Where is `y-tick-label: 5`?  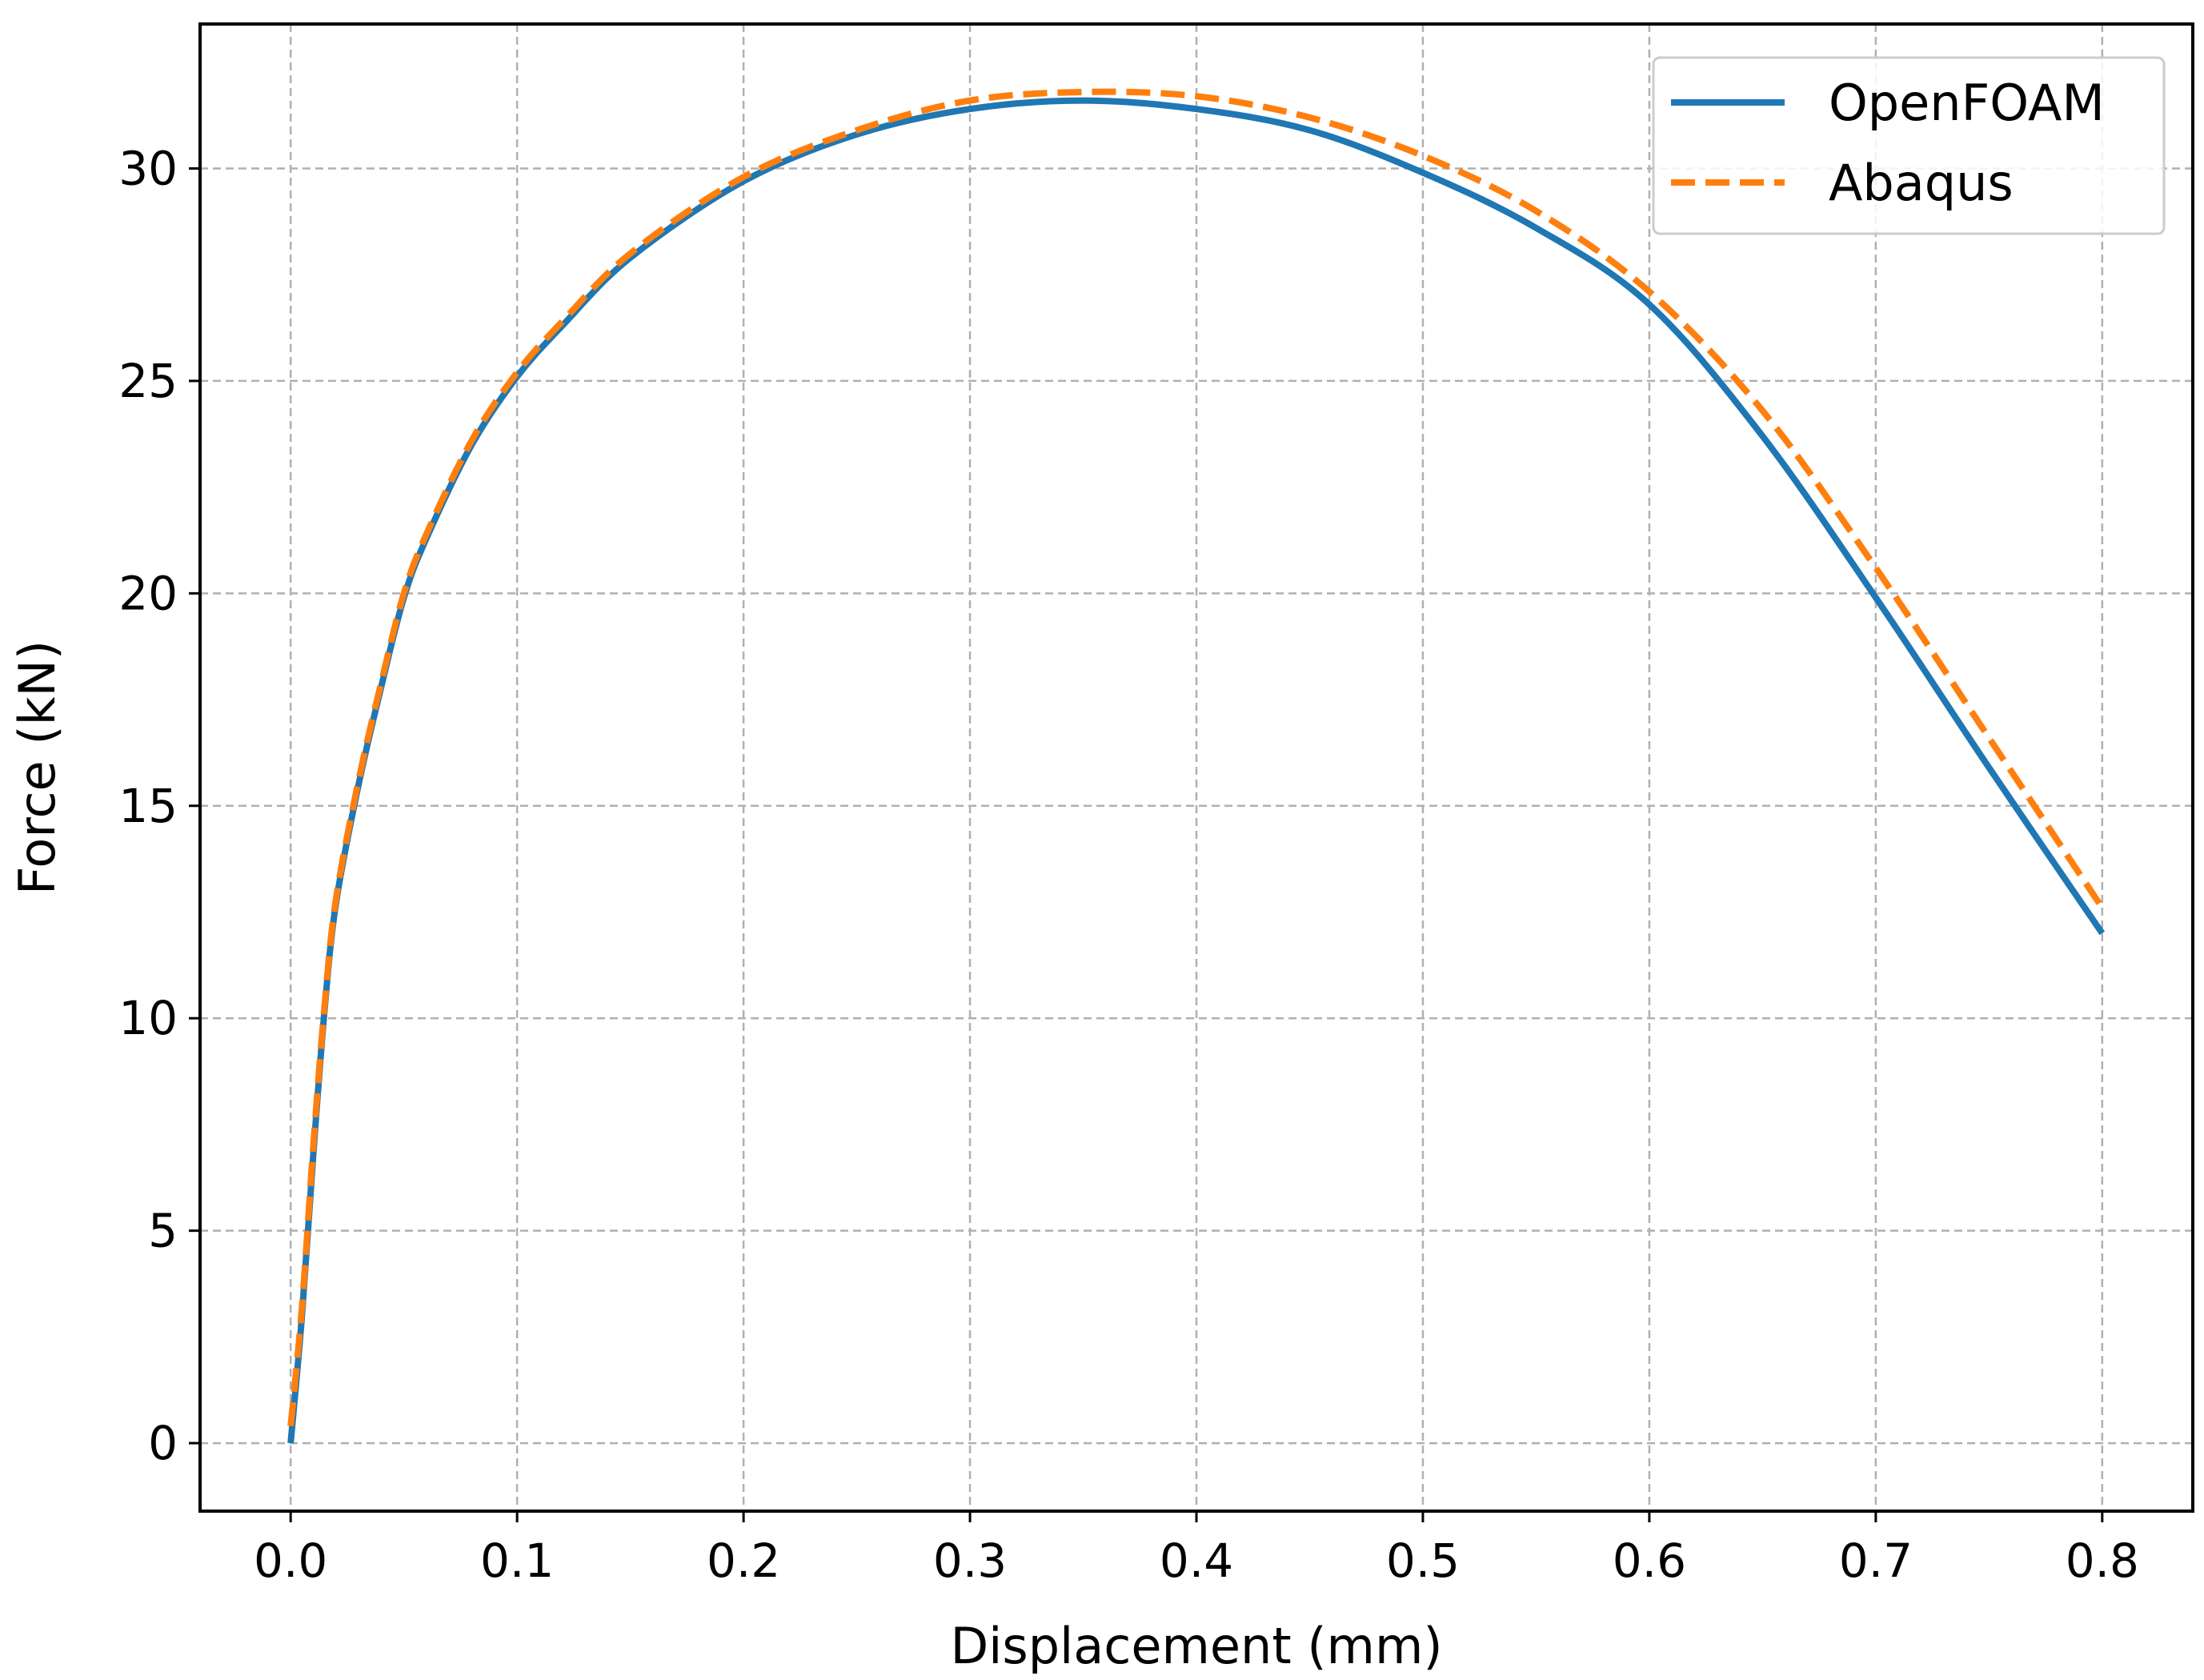 y-tick-label: 5 is located at coordinates (163, 1231).